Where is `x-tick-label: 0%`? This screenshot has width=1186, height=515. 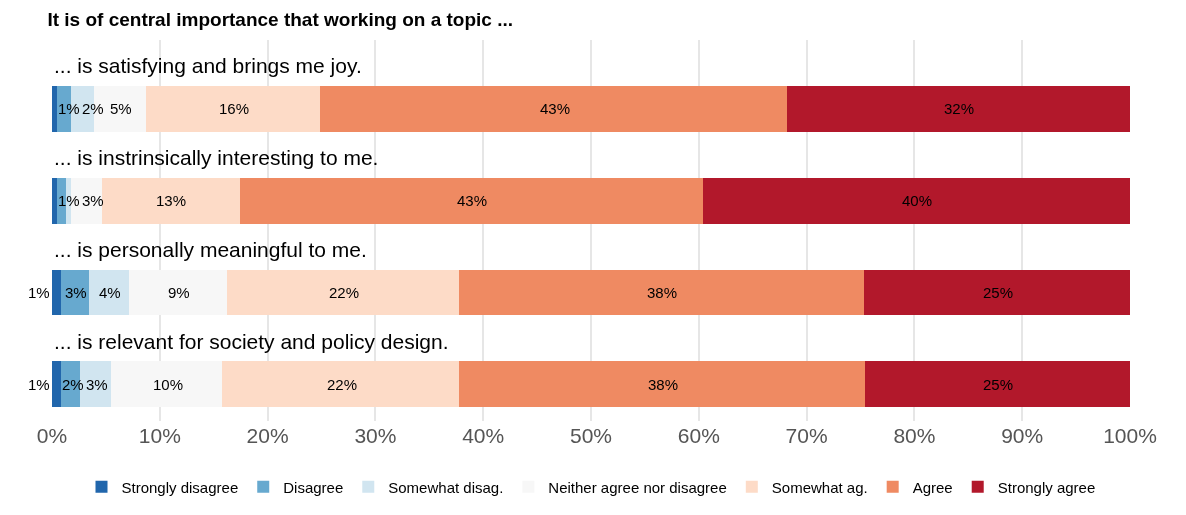
x-tick-label: 0% is located at coordinates (52, 435).